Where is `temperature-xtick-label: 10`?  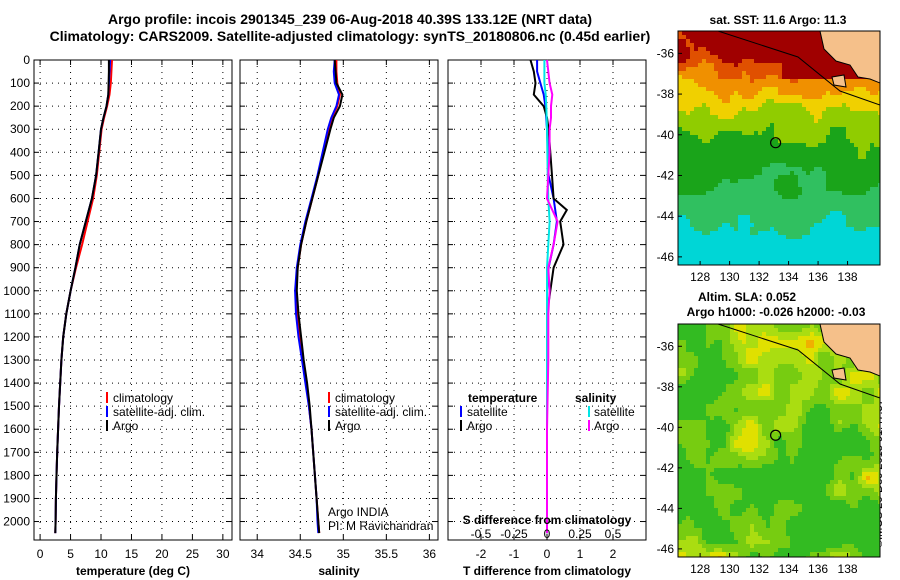
temperature-xtick-label: 10 is located at coordinates (101, 554).